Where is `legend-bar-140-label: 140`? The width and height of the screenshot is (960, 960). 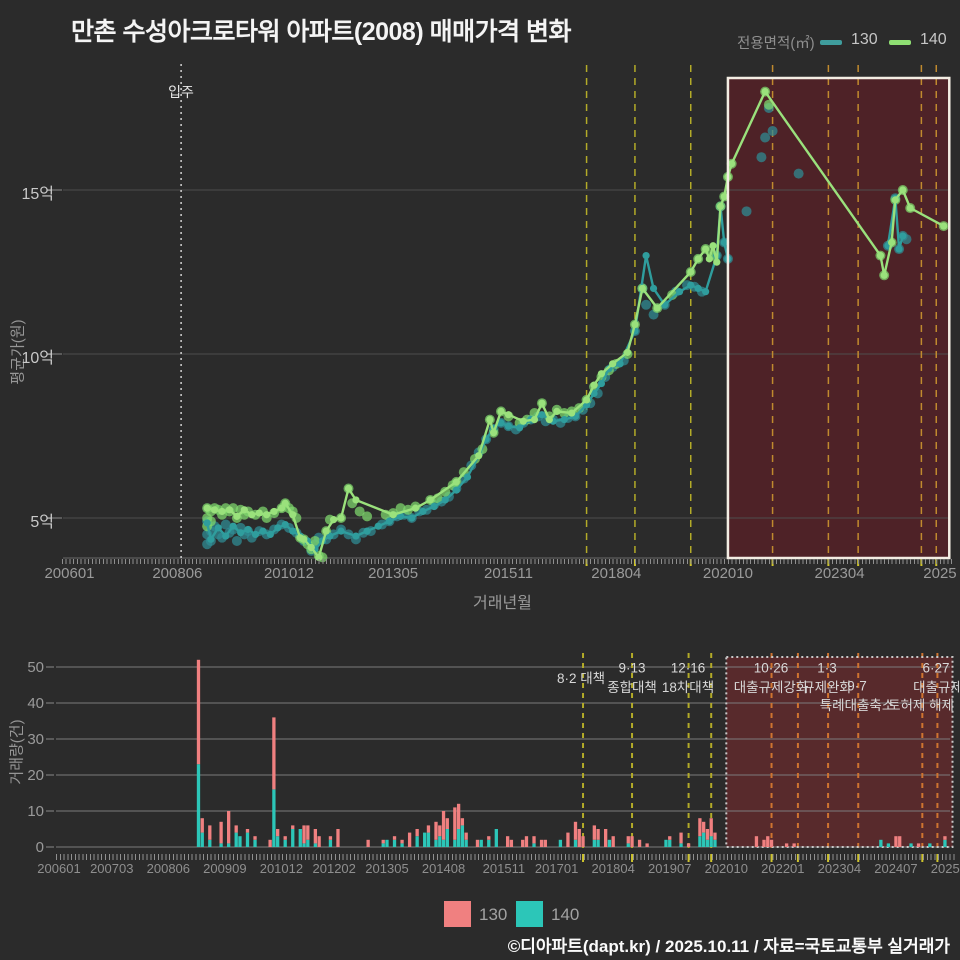
legend-bar-140-label: 140 is located at coordinates (565, 914).